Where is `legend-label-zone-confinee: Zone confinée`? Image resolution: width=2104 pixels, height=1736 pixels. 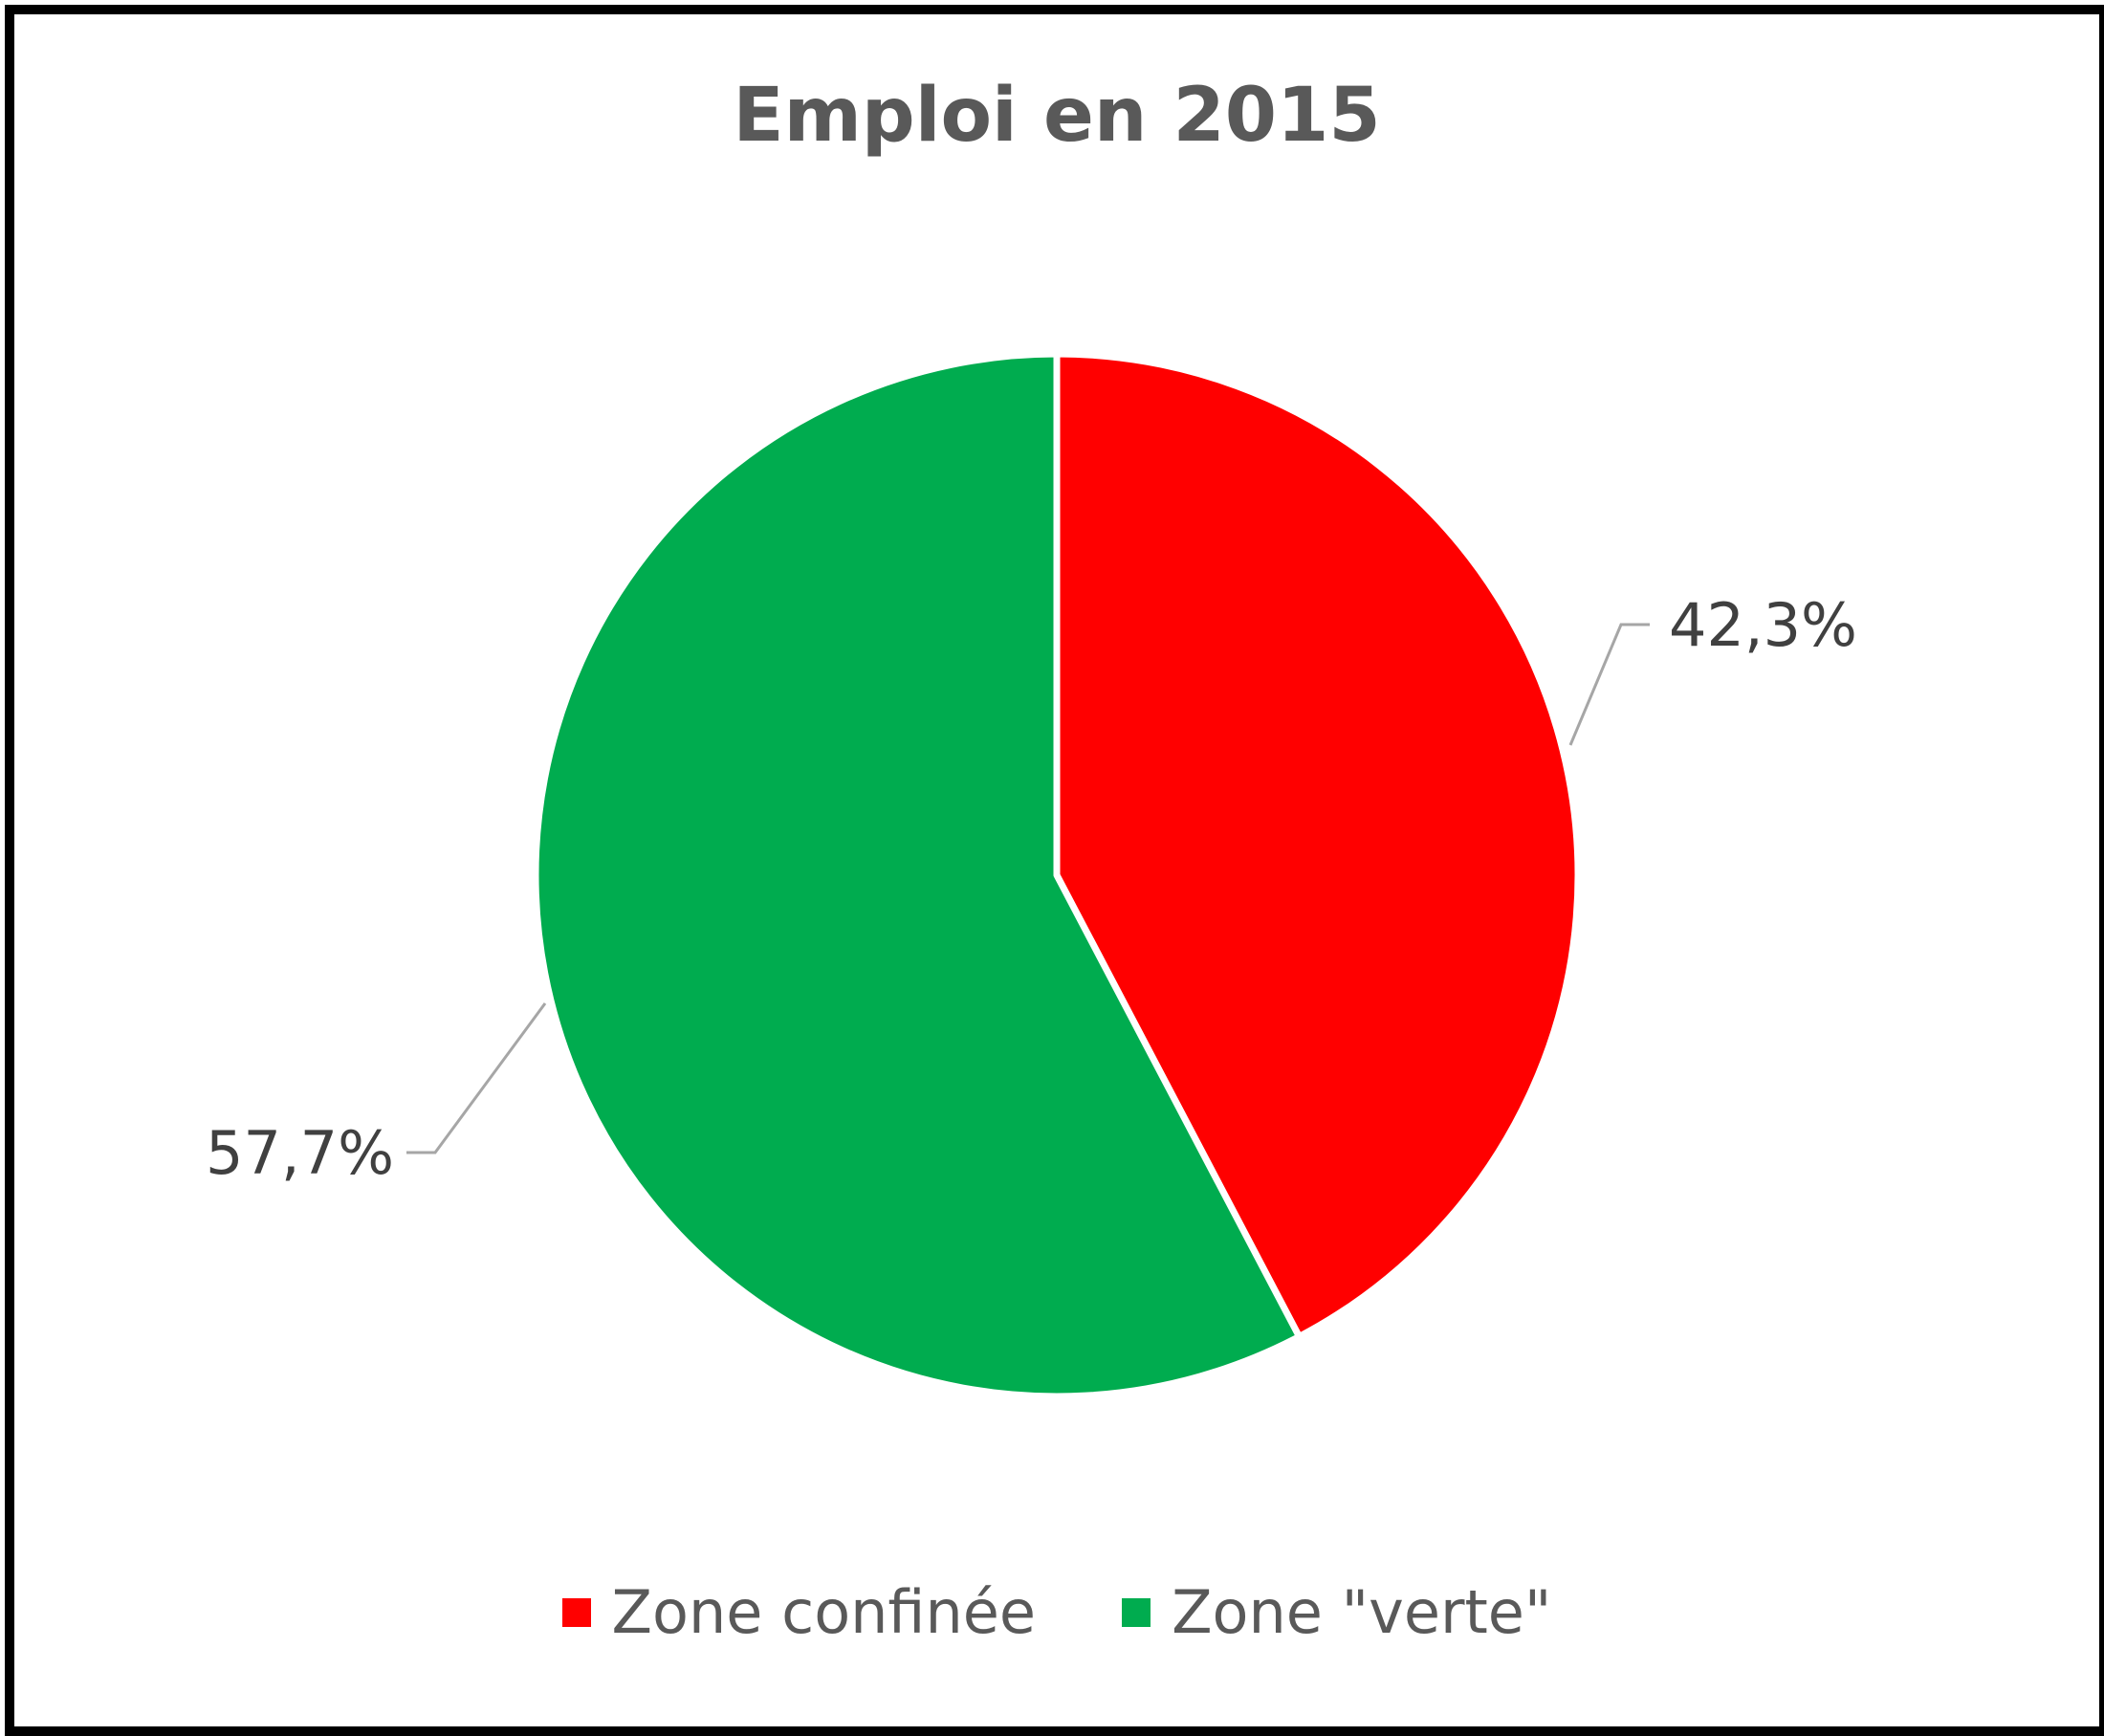
legend-label-zone-confinee: Zone confinée is located at coordinates (824, 1612).